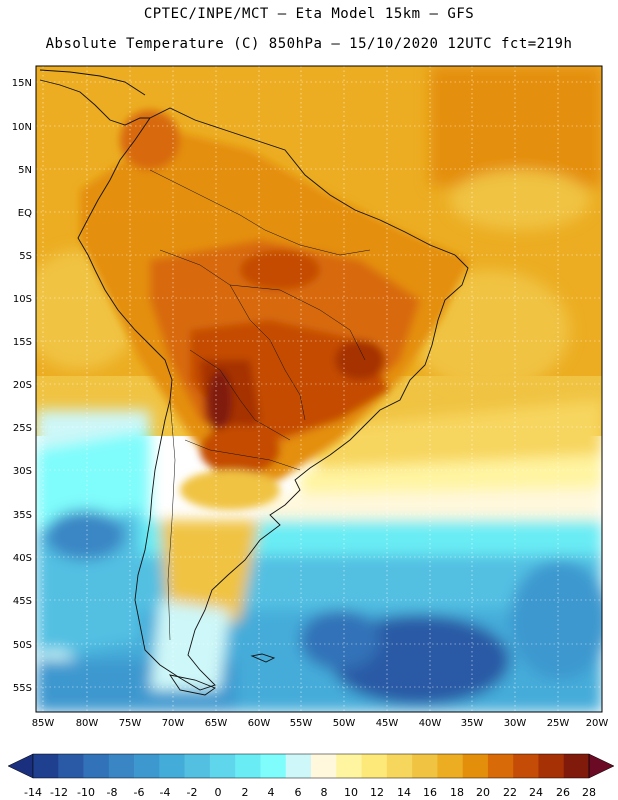 The image size is (618, 800). What do you see at coordinates (25, 170) in the screenshot?
I see `lat-label: 5N` at bounding box center [25, 170].